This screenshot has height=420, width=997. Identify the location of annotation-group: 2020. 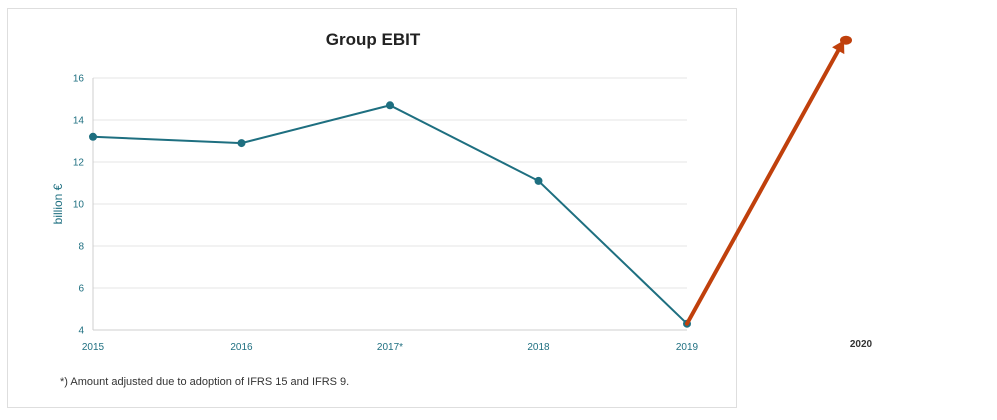
(779, 192).